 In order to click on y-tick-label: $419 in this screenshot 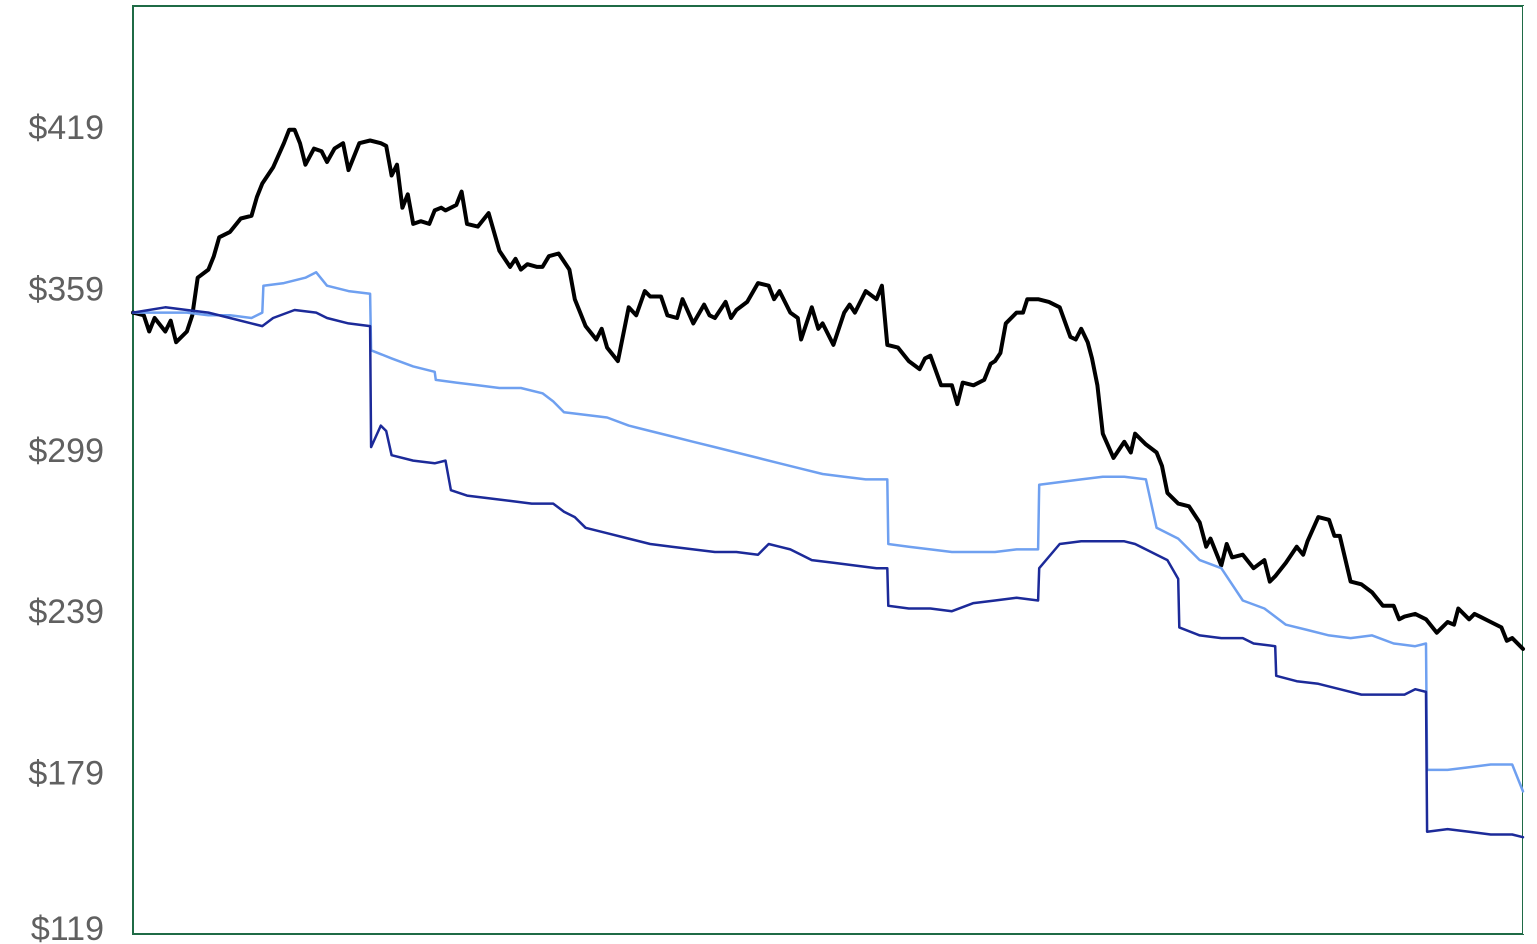, I will do `click(66, 128)`.